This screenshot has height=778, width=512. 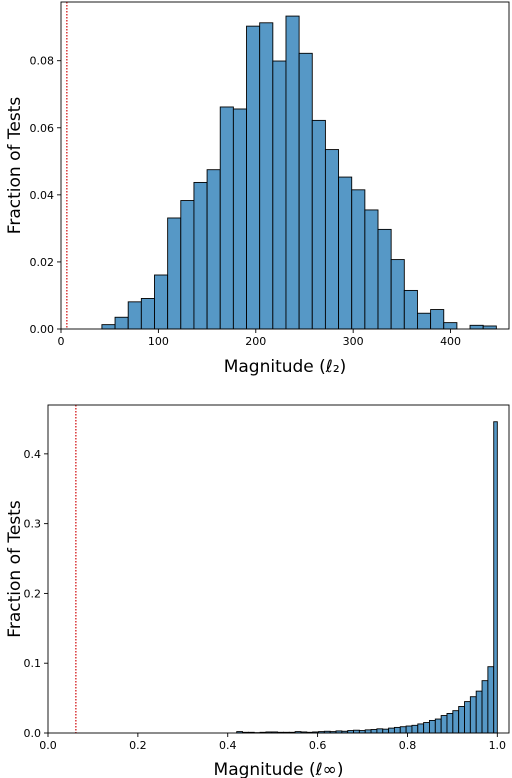 What do you see at coordinates (255, 341) in the screenshot?
I see `x-tick-label: 200` at bounding box center [255, 341].